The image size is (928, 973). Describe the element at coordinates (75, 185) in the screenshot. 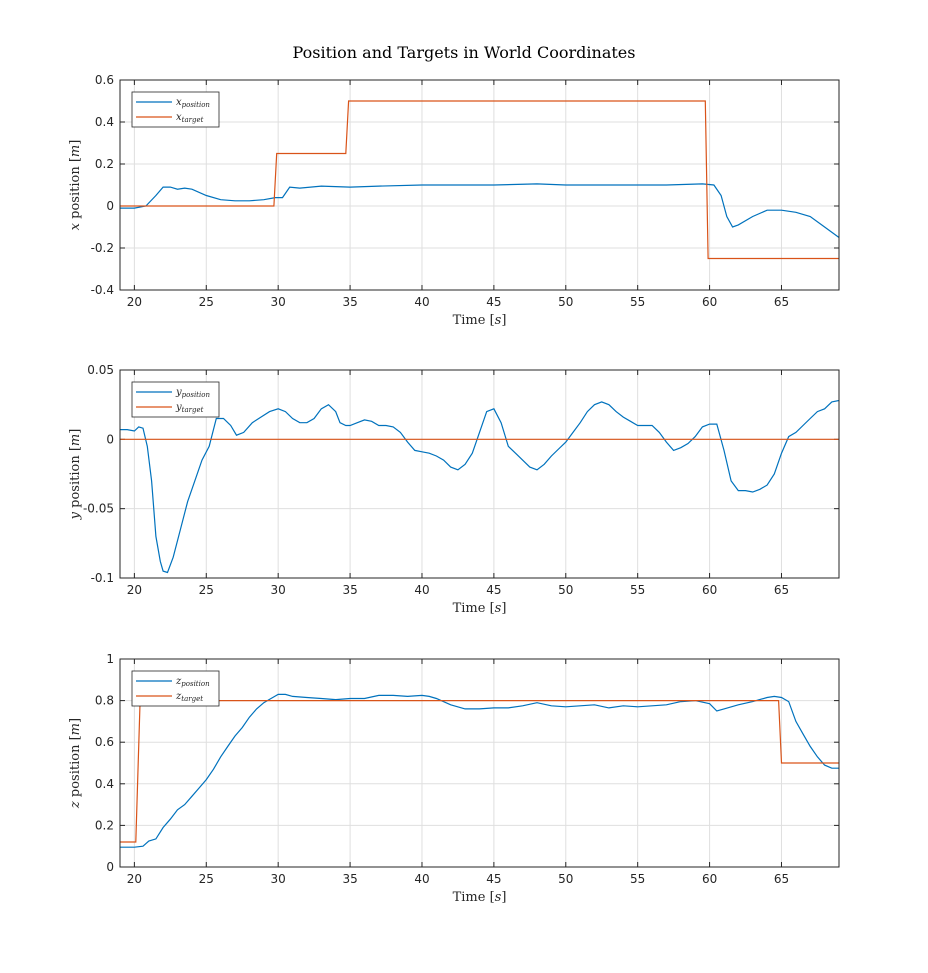

I see `y-axis-label: x position [m]` at that location.